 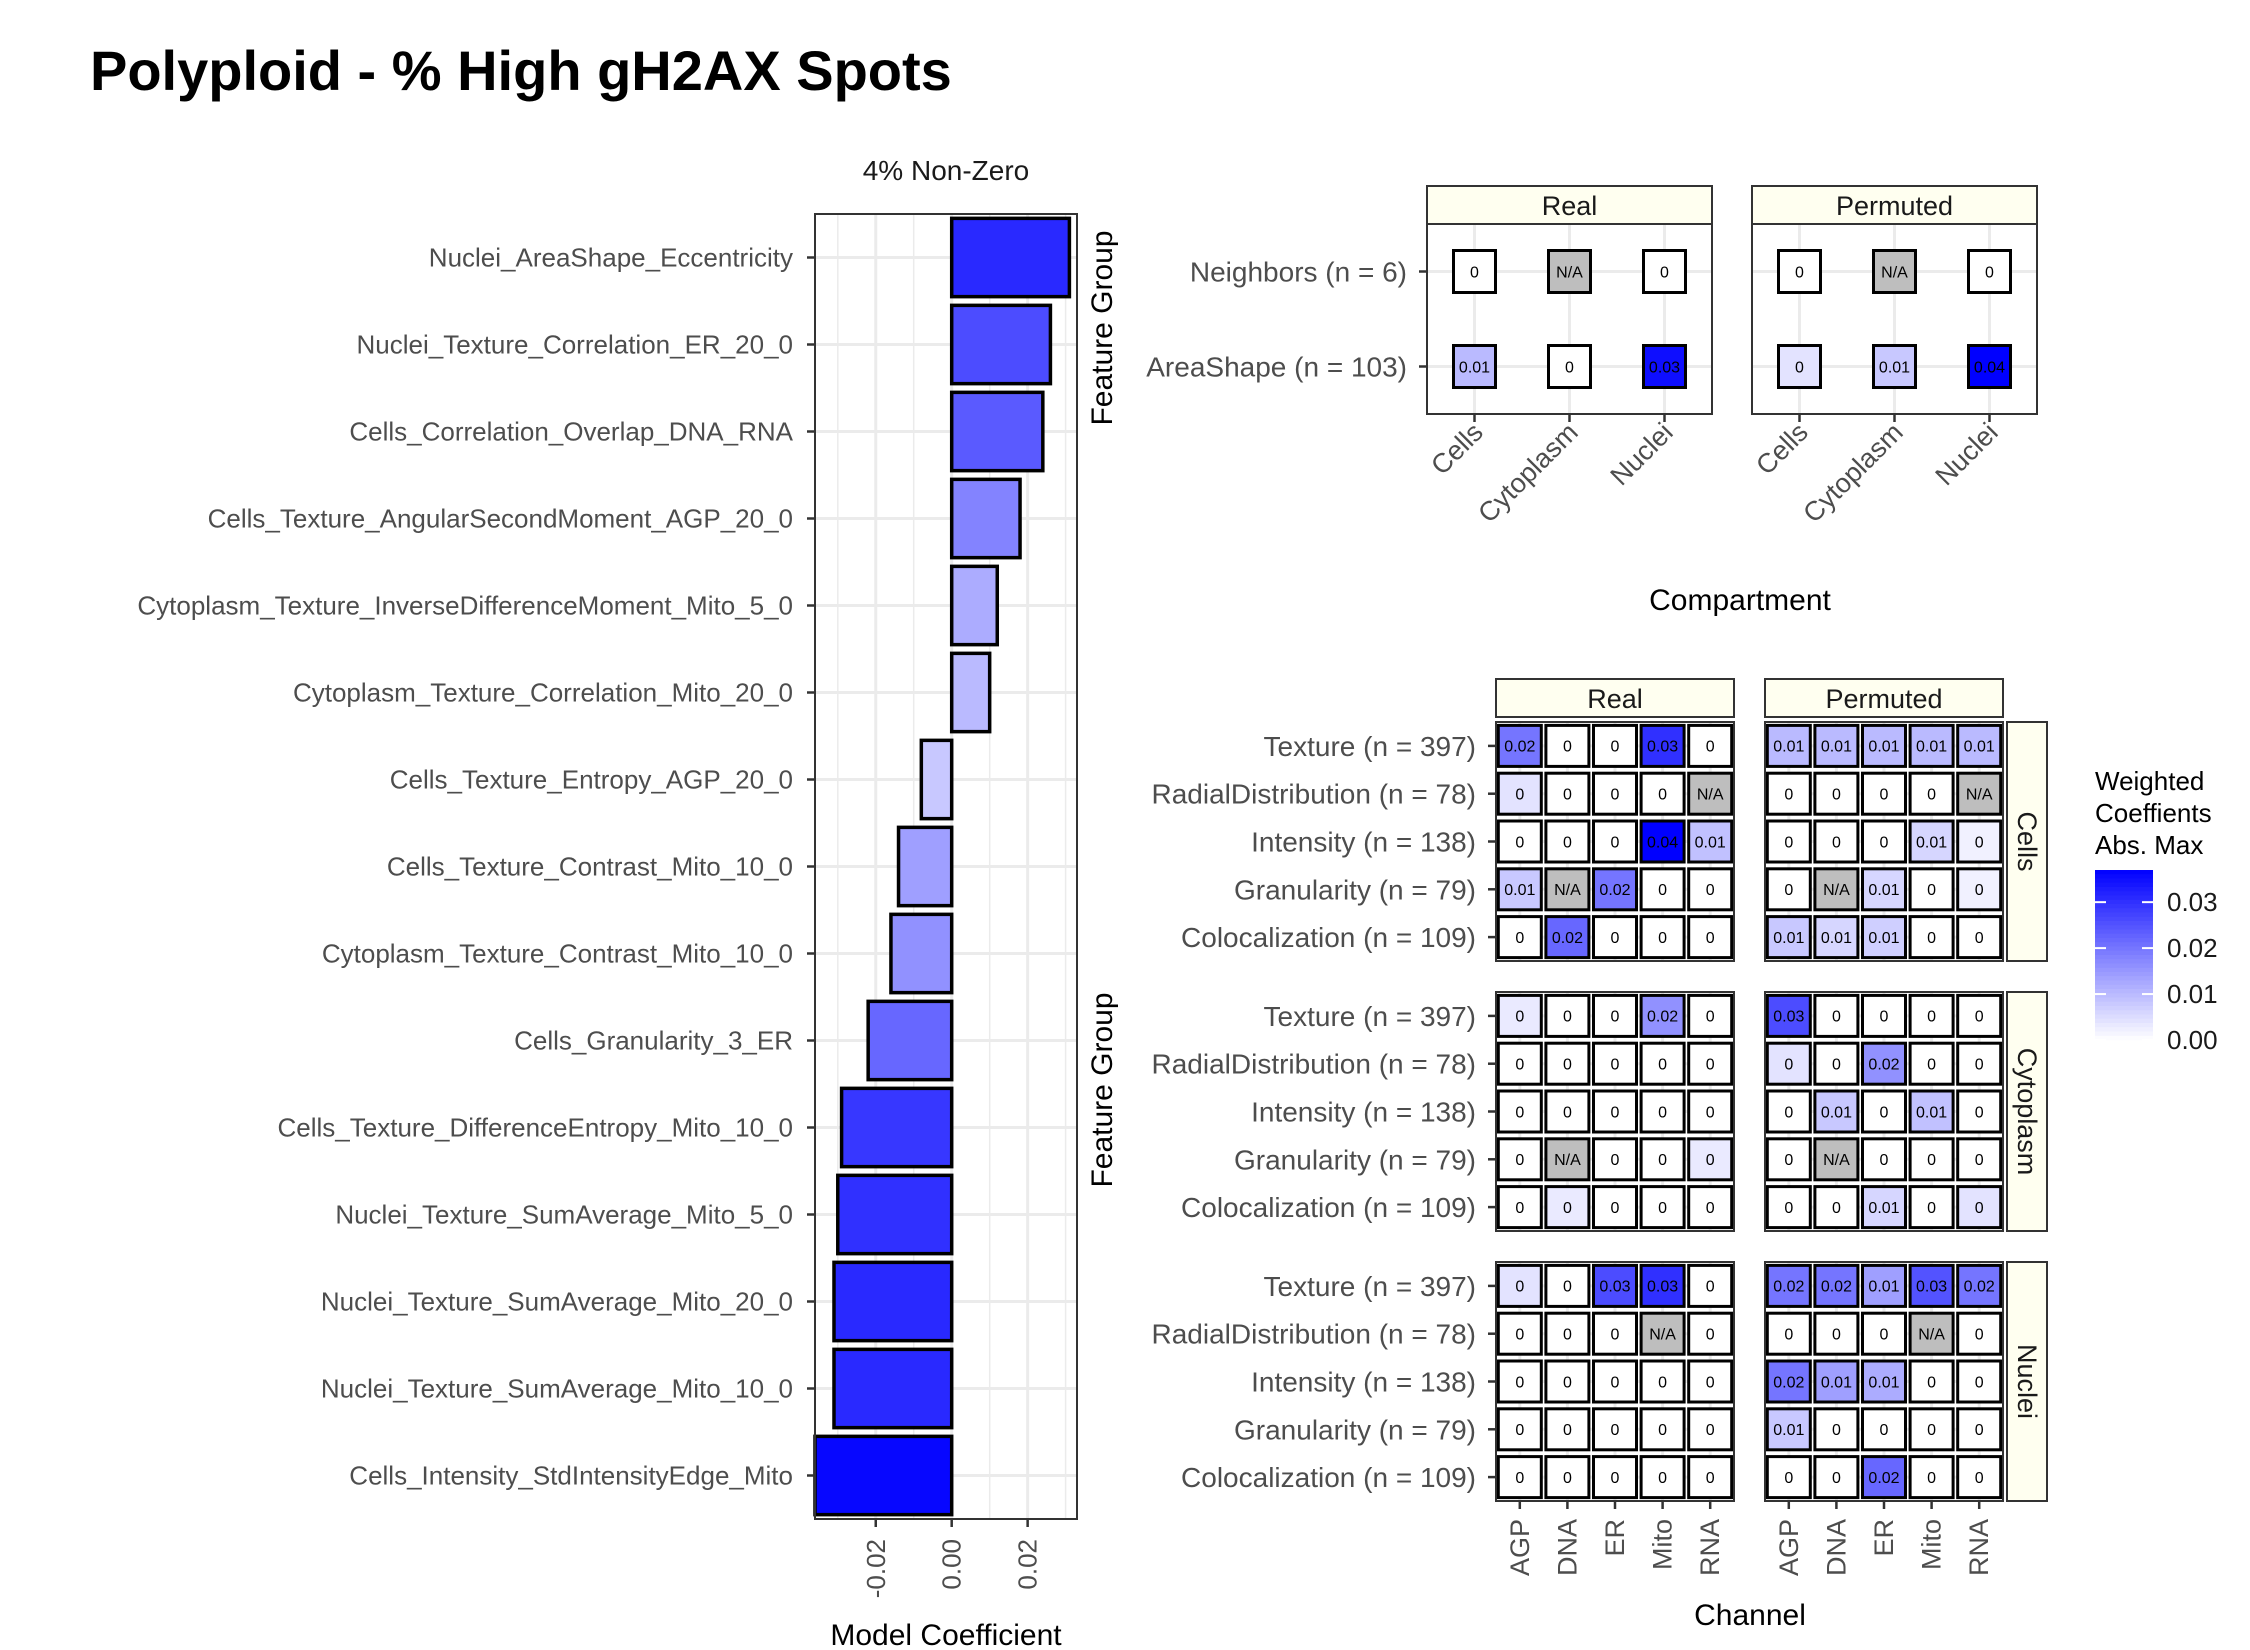 I want to click on bar-category-label: Nuclei_Texture_SumAverage_Mito_5_0, so click(x=564, y=1215).